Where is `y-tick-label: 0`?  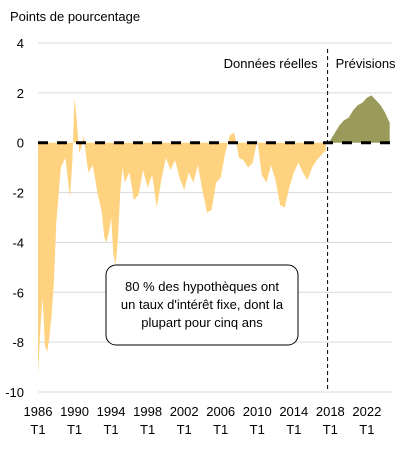 y-tick-label: 0 is located at coordinates (20, 143).